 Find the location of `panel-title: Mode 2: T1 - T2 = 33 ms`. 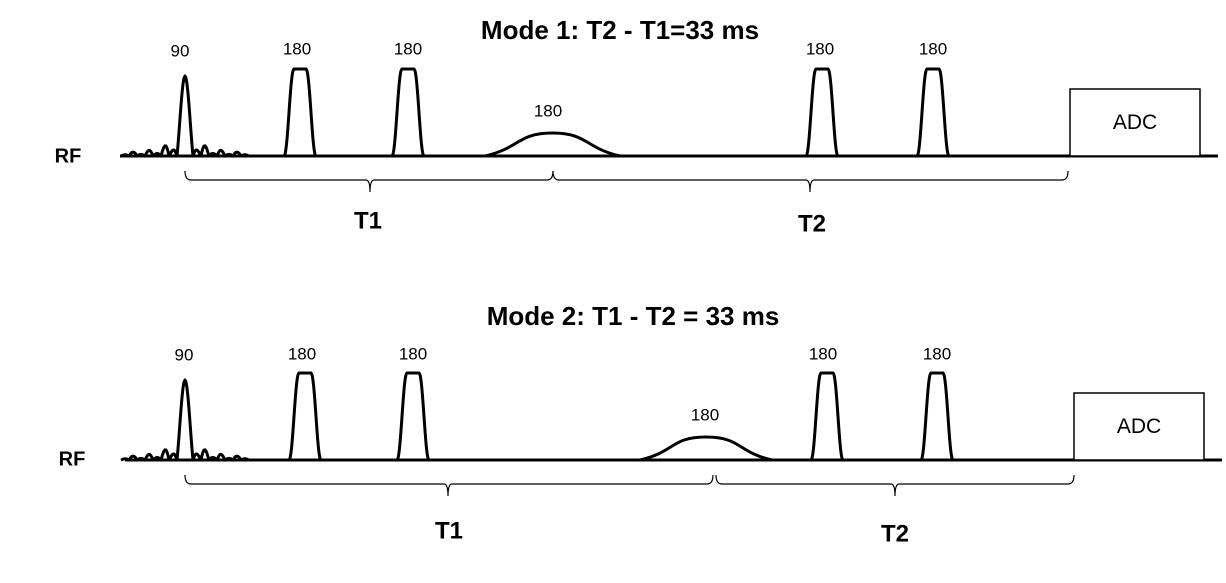

panel-title: Mode 2: T1 - T2 = 33 ms is located at coordinates (633, 316).